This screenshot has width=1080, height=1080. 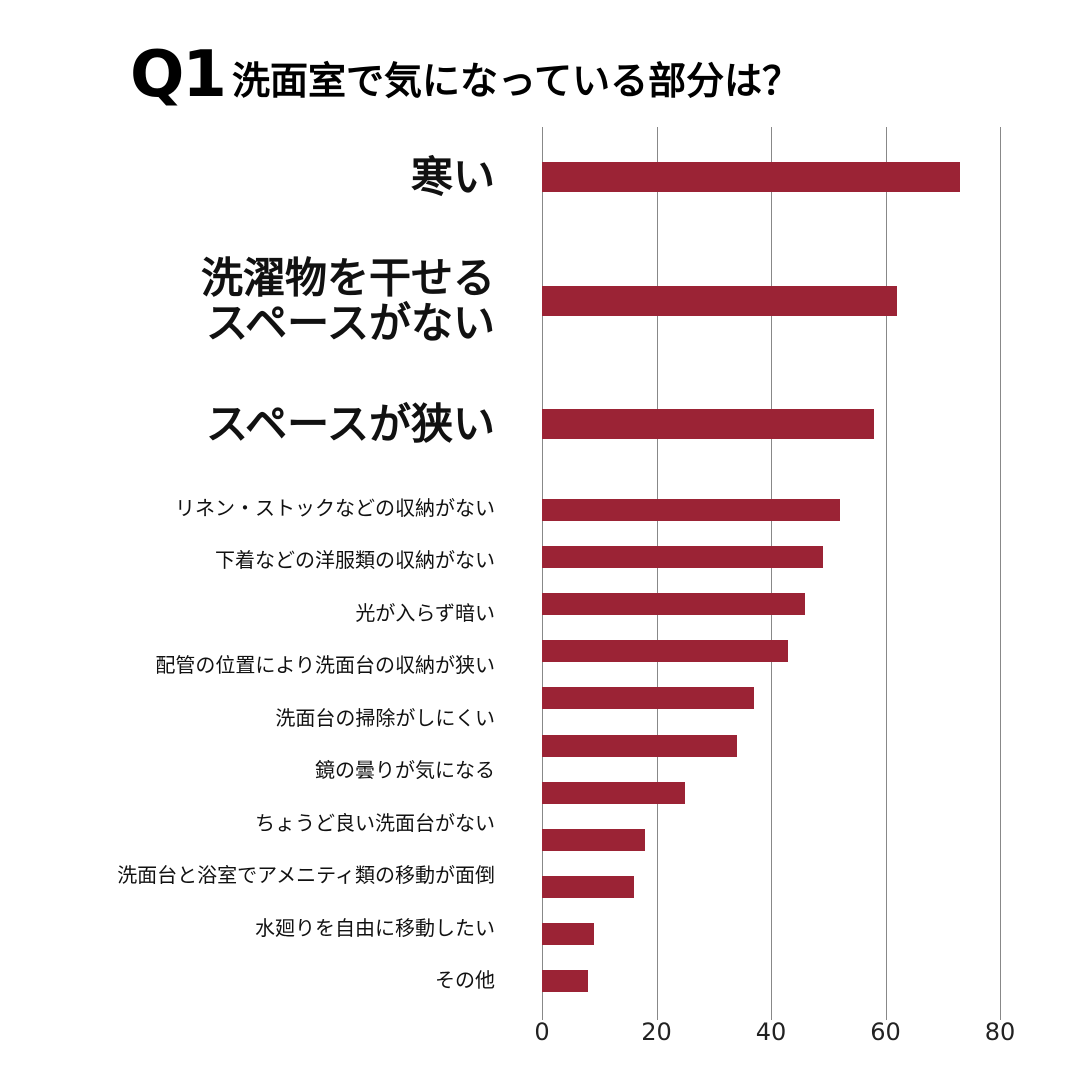 I want to click on category-label: 光が入らず暗い, so click(x=425, y=613).